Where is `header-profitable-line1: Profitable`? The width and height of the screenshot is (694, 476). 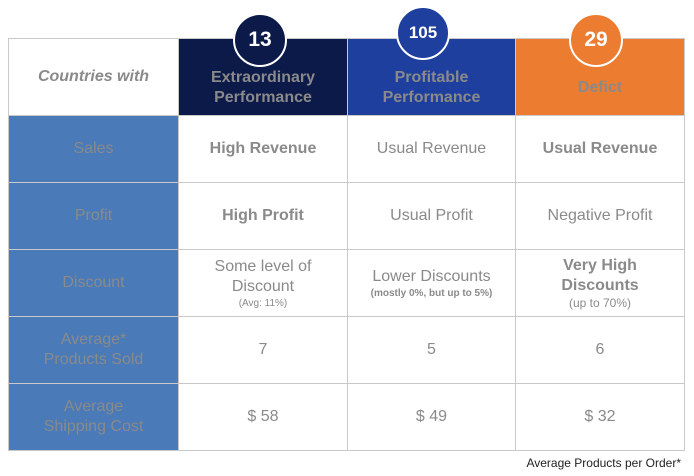 header-profitable-line1: Profitable is located at coordinates (431, 77).